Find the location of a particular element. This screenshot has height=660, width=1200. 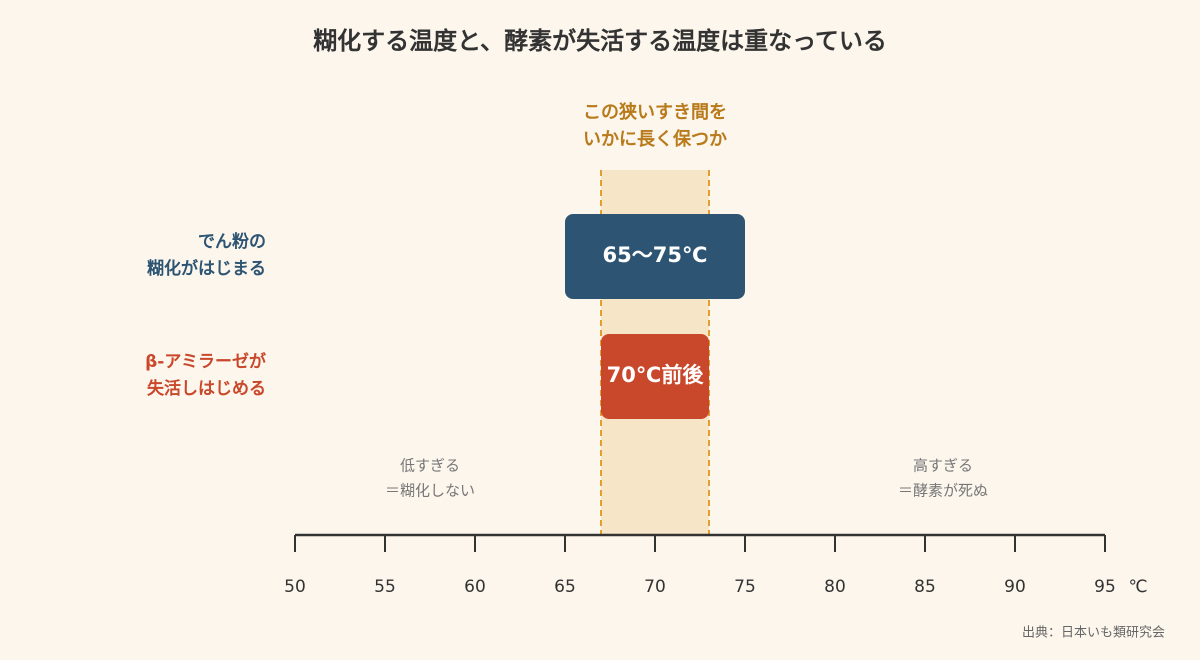

x-tick-label: 55 is located at coordinates (385, 587).